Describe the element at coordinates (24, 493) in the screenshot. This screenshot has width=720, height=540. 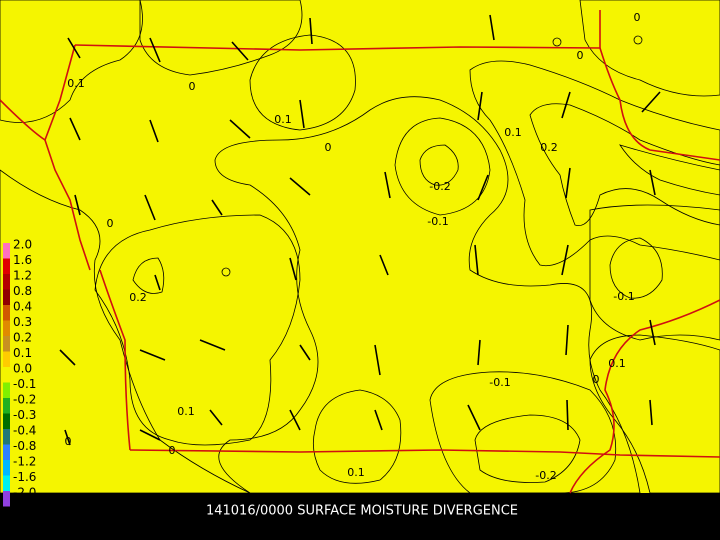
I see `legend-label: -2.0` at that location.